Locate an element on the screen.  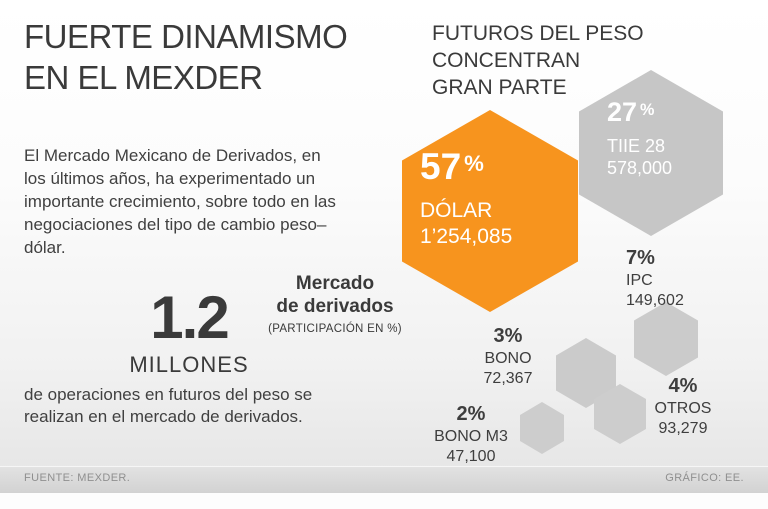
tiie28-name: TIIE 28 is located at coordinates (636, 146).